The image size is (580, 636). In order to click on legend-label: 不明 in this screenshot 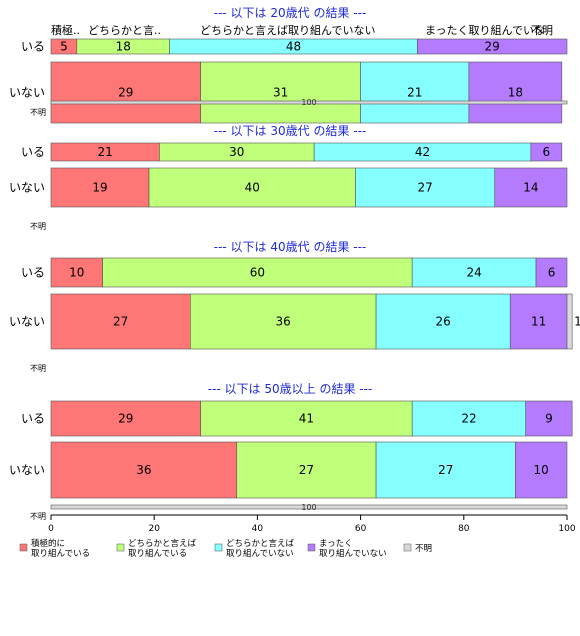, I will do `click(423, 549)`.